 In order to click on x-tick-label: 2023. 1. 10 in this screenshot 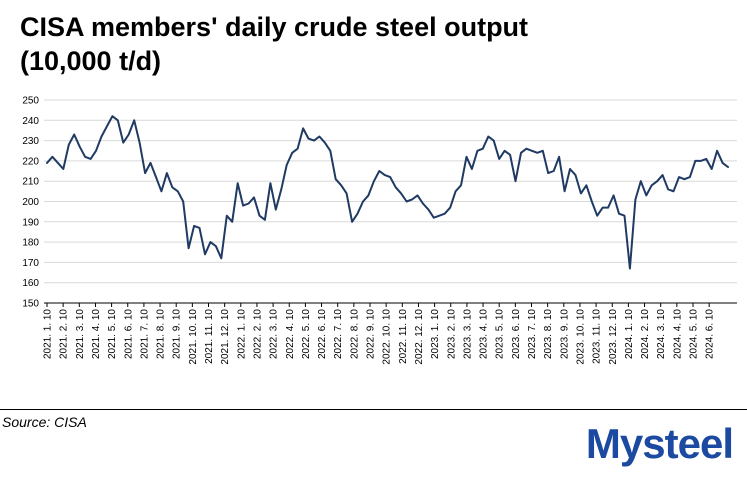, I will do `click(435, 334)`.